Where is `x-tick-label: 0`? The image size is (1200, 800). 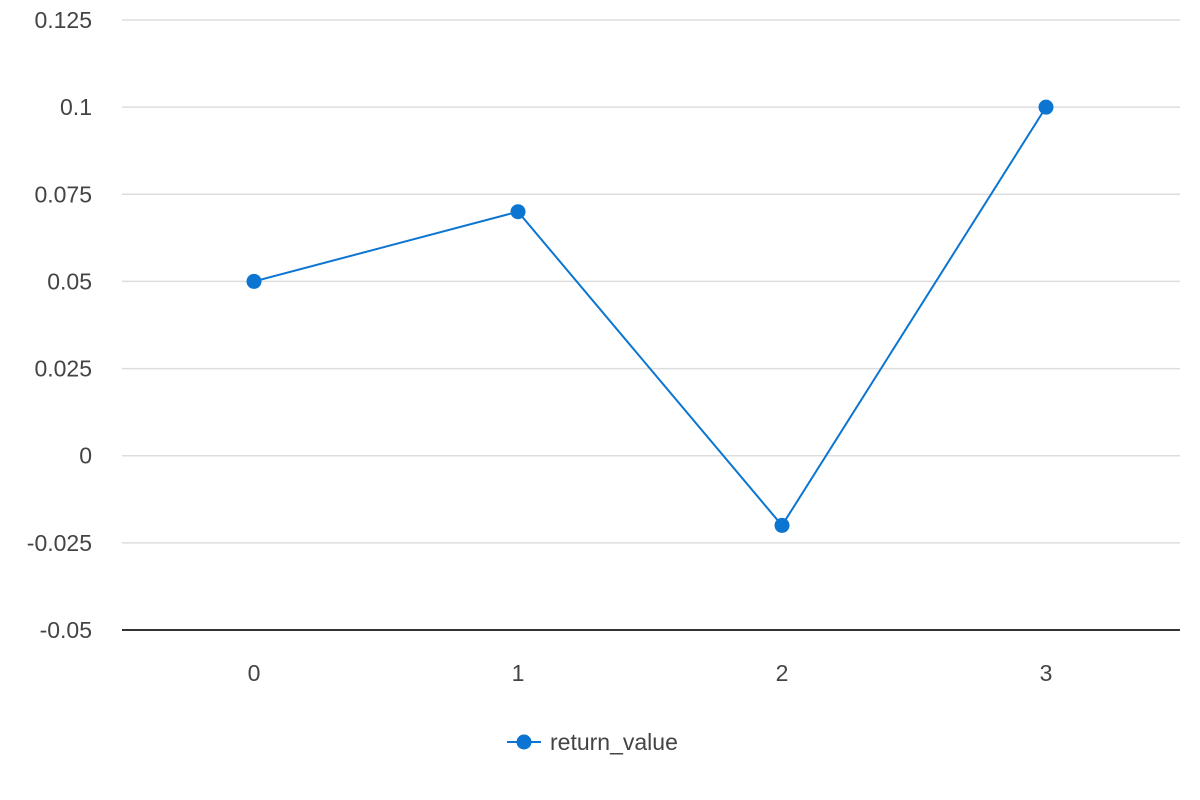 x-tick-label: 0 is located at coordinates (254, 673).